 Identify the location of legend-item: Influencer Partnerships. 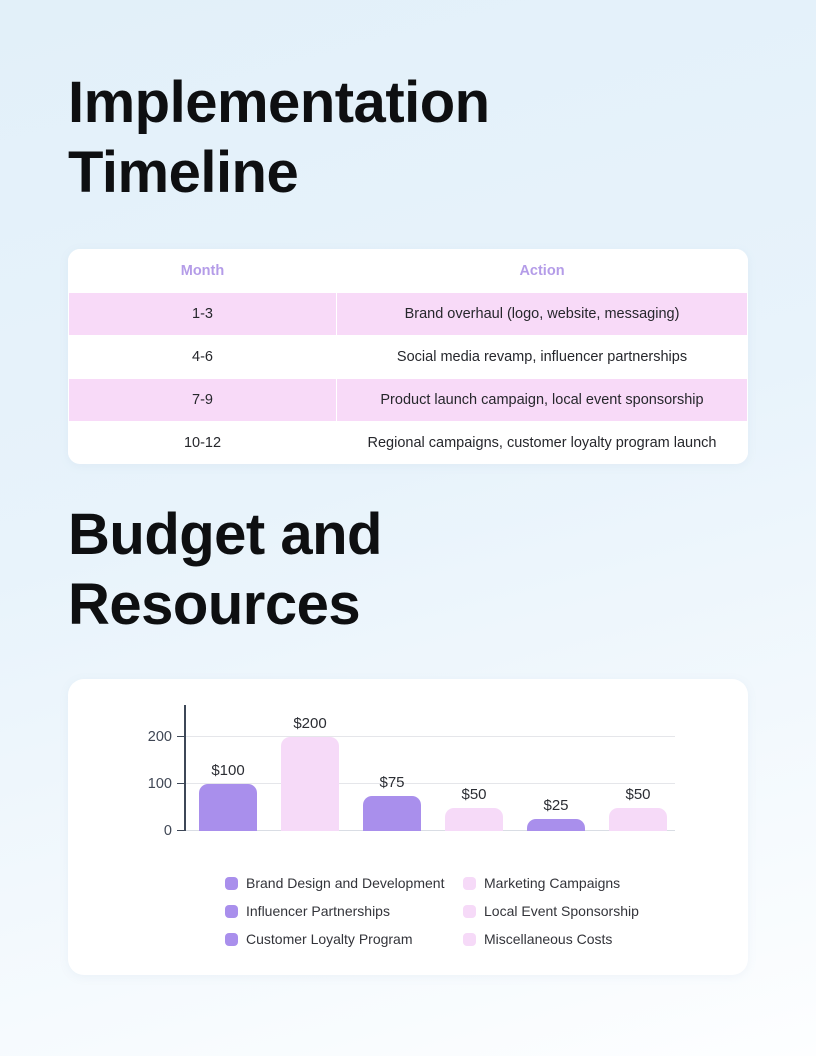
(344, 911).